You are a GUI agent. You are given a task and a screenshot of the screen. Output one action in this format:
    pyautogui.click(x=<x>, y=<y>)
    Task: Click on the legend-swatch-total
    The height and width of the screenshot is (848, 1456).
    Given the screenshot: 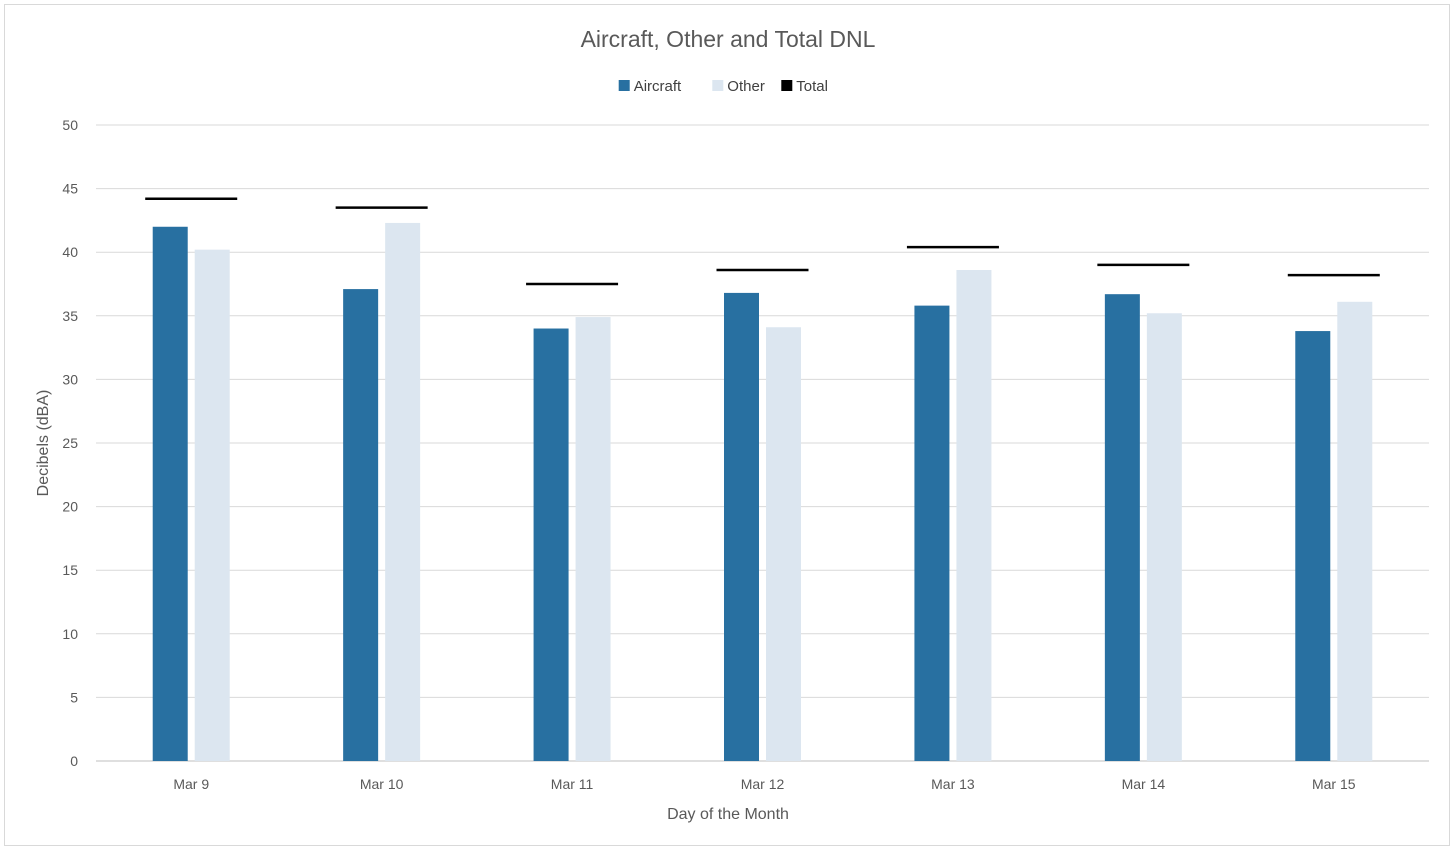 What is the action you would take?
    pyautogui.click(x=787, y=85)
    